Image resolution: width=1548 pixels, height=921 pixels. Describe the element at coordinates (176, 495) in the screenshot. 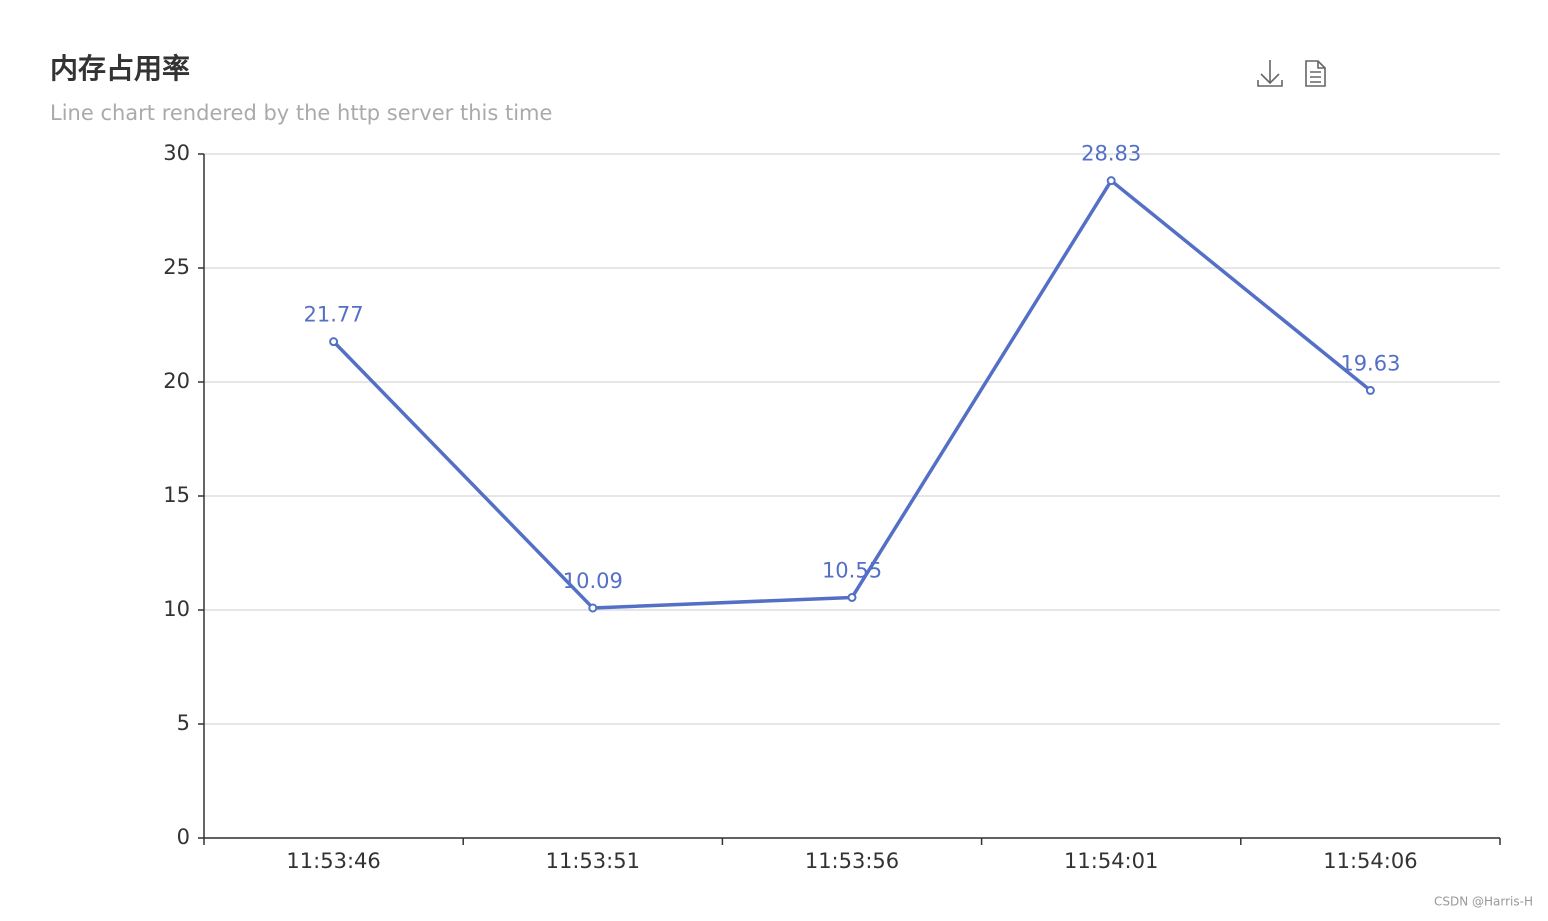

I see `y-tick-label: 15` at that location.